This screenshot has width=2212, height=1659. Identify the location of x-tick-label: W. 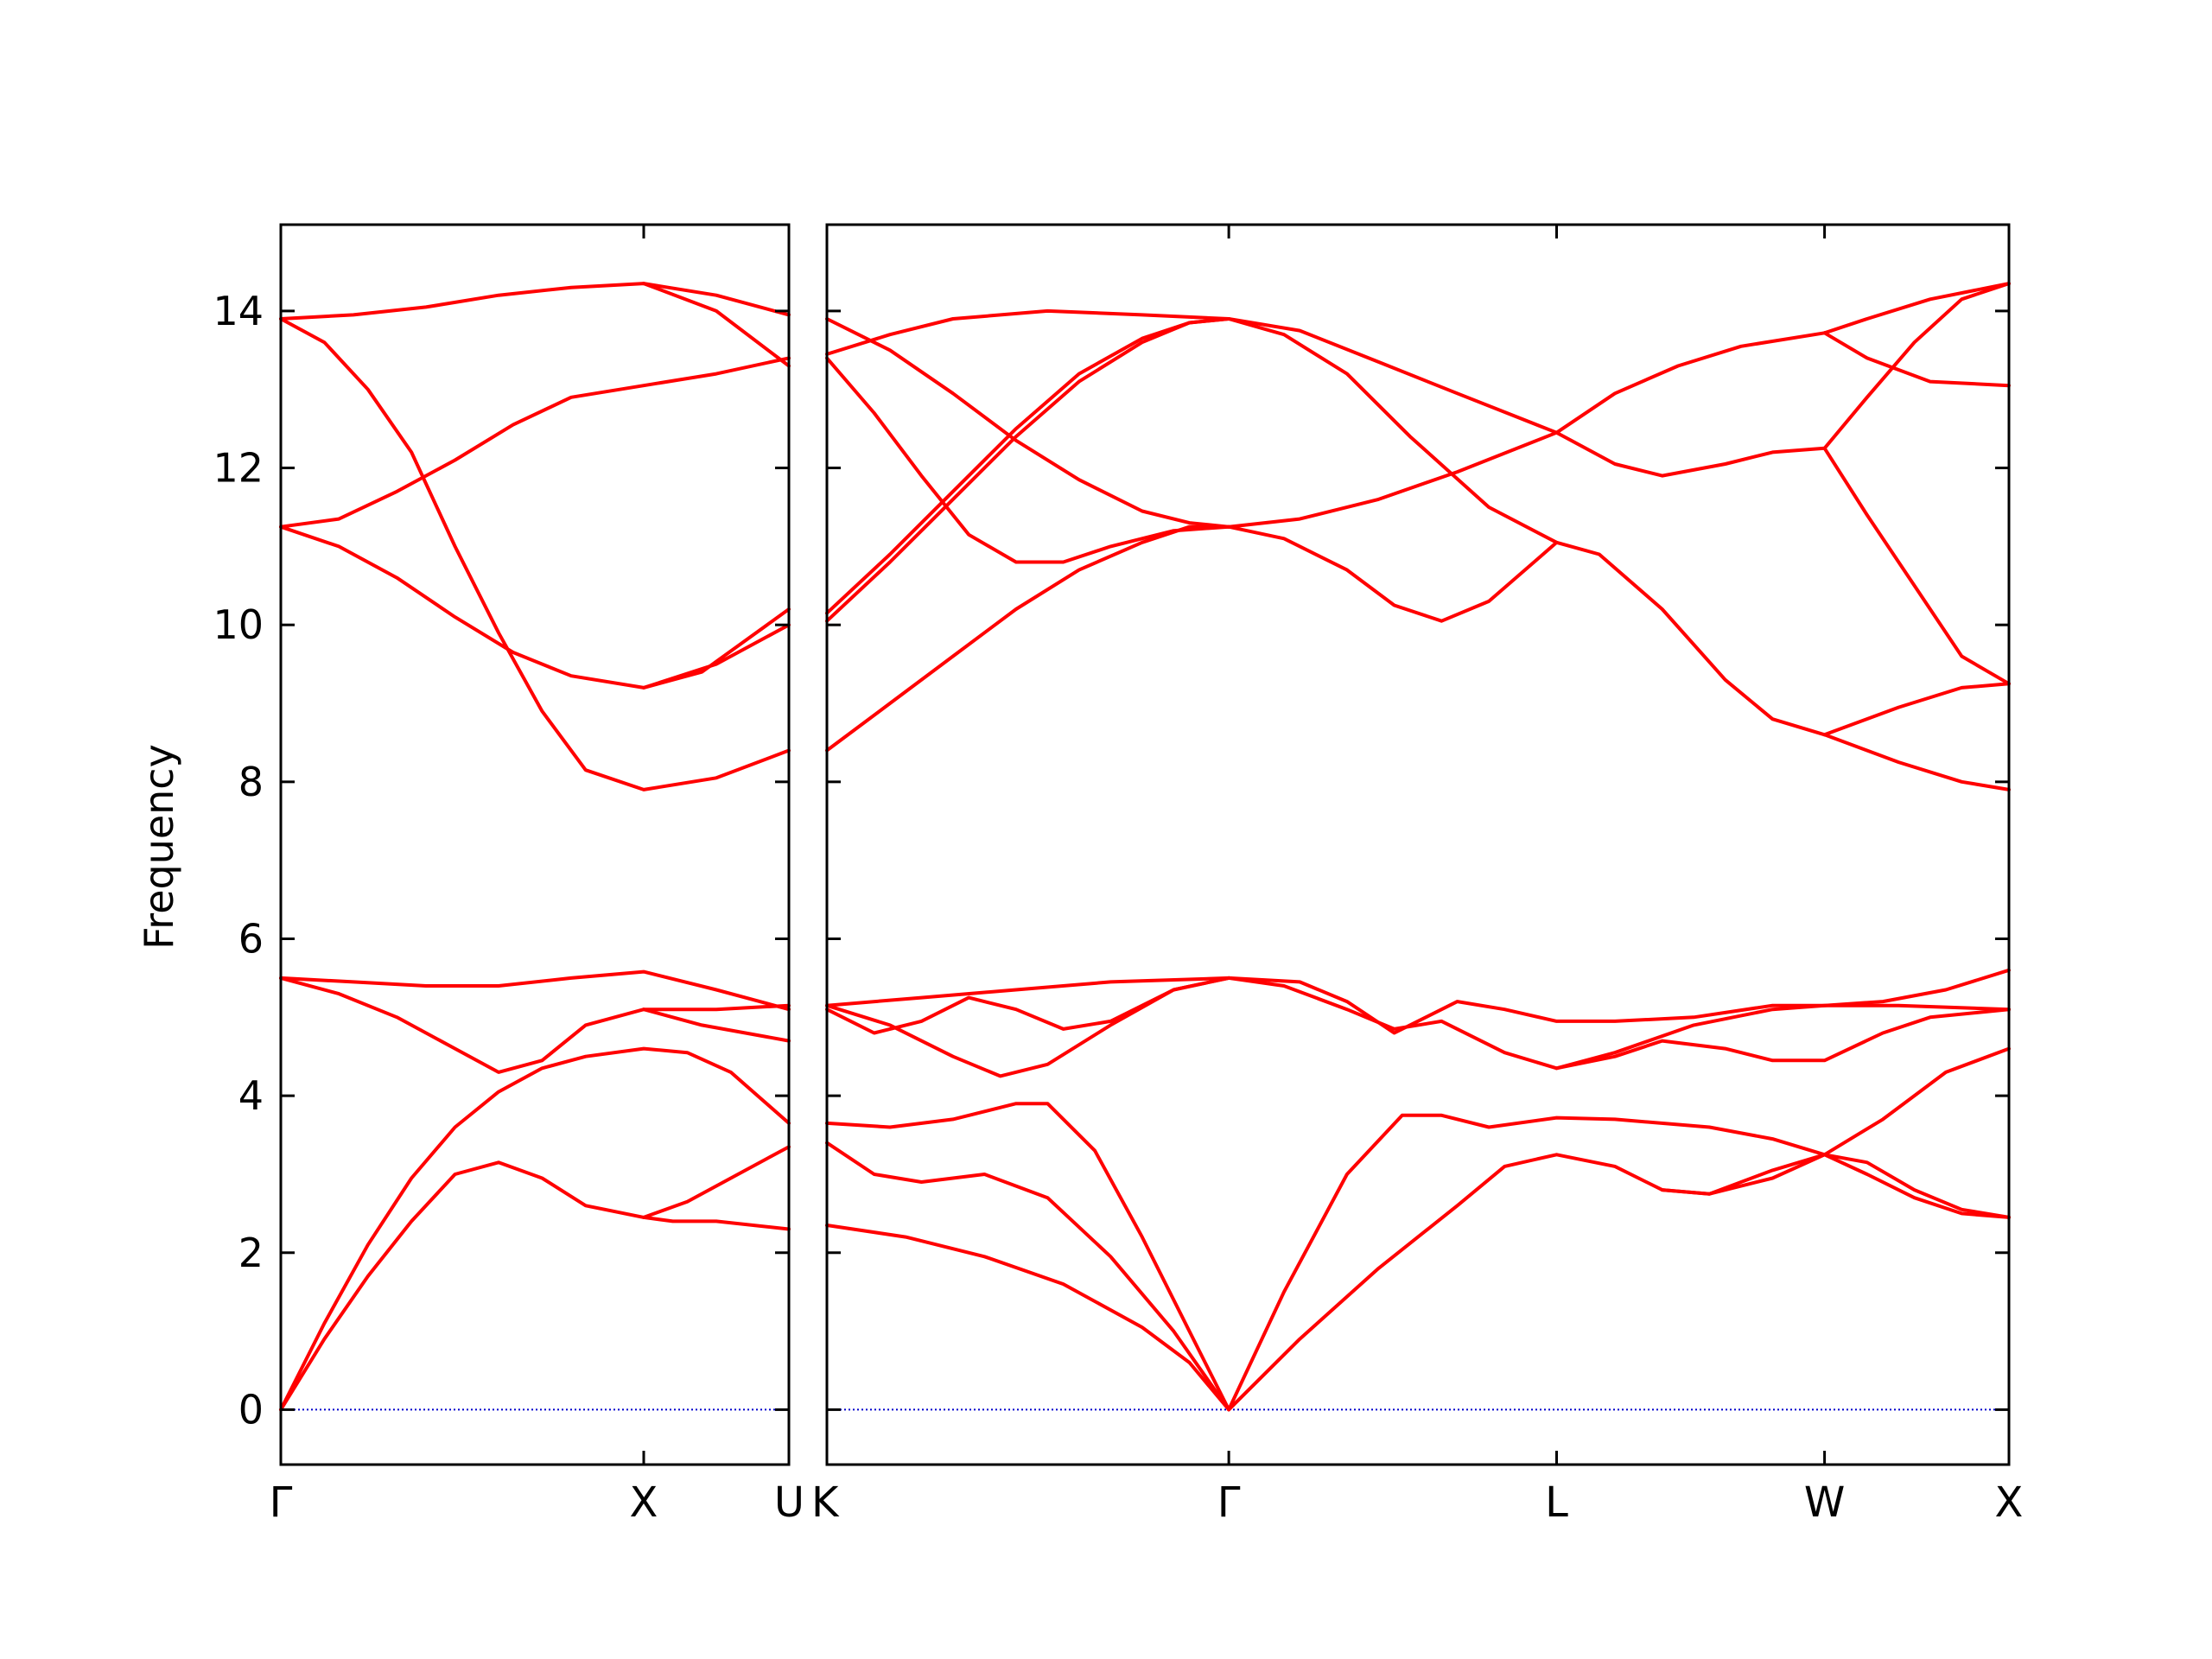
(1824, 1502).